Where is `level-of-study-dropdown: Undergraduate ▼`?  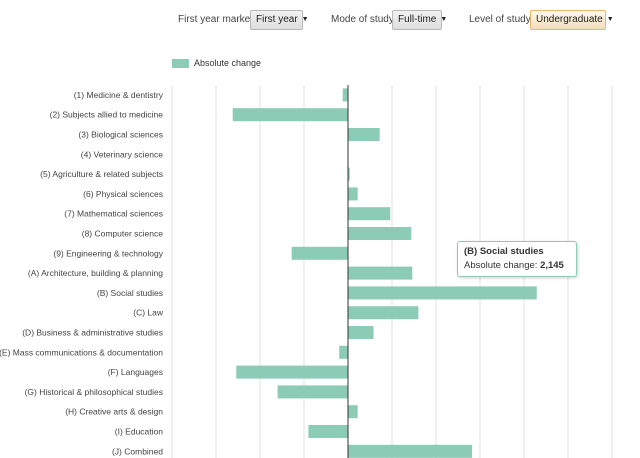 level-of-study-dropdown: Undergraduate ▼ is located at coordinates (572, 20).